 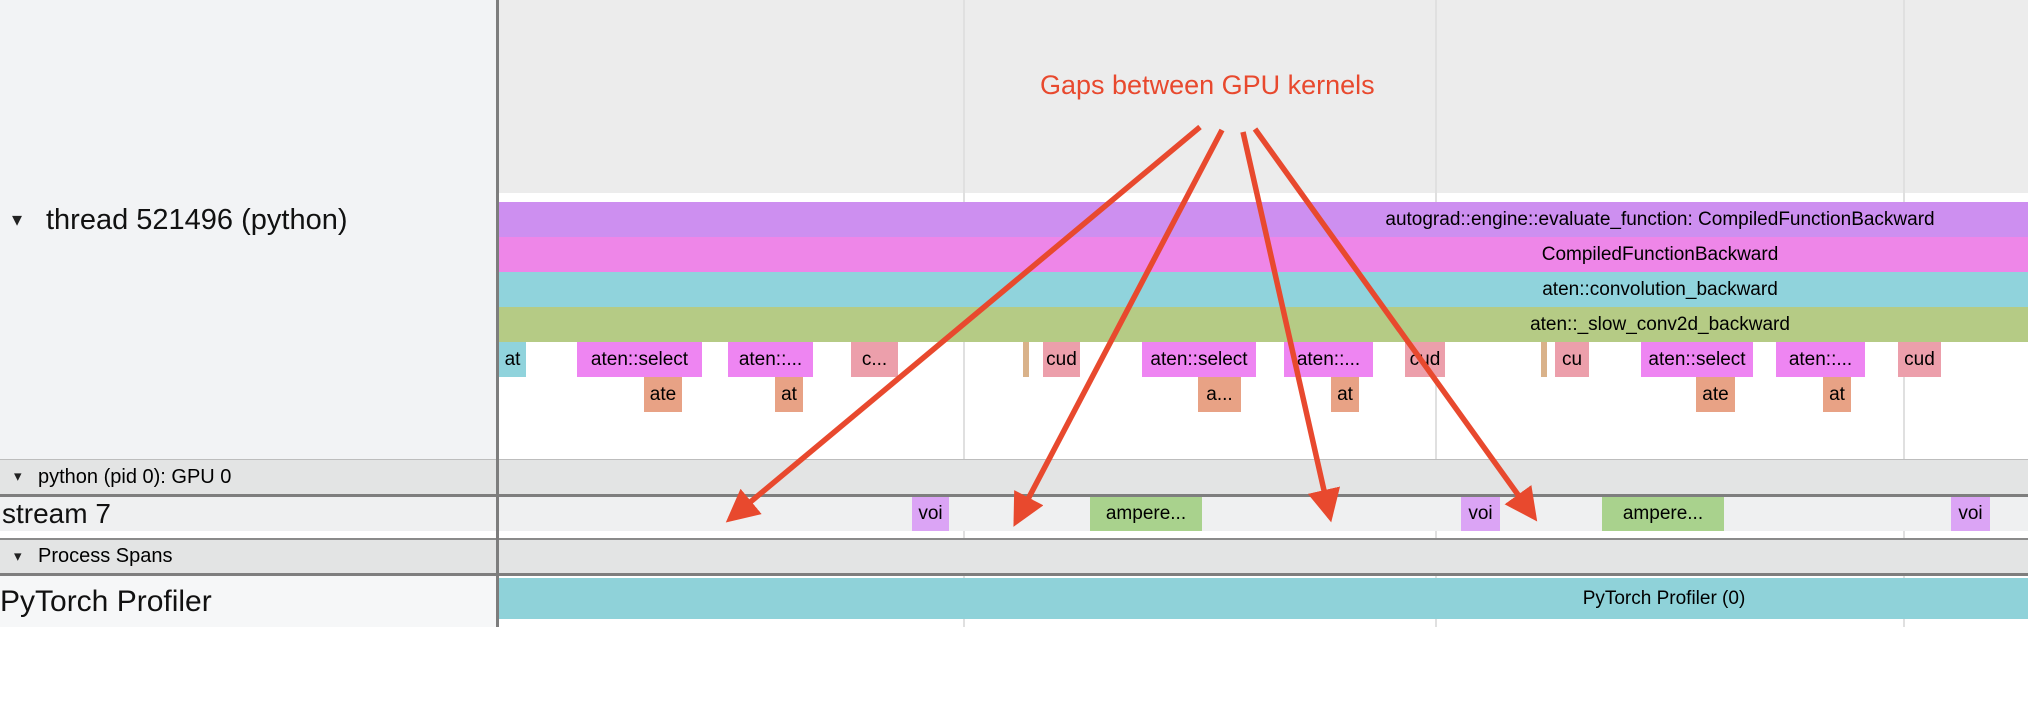 What do you see at coordinates (197, 220) in the screenshot?
I see `thread-track-label: thread 521496 (python)` at bounding box center [197, 220].